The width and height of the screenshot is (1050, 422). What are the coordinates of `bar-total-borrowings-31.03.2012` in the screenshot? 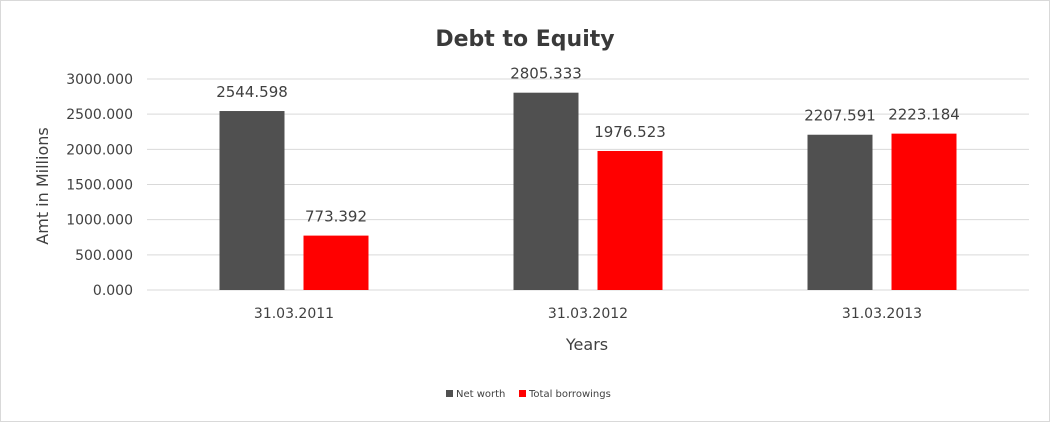 It's located at (630, 220).